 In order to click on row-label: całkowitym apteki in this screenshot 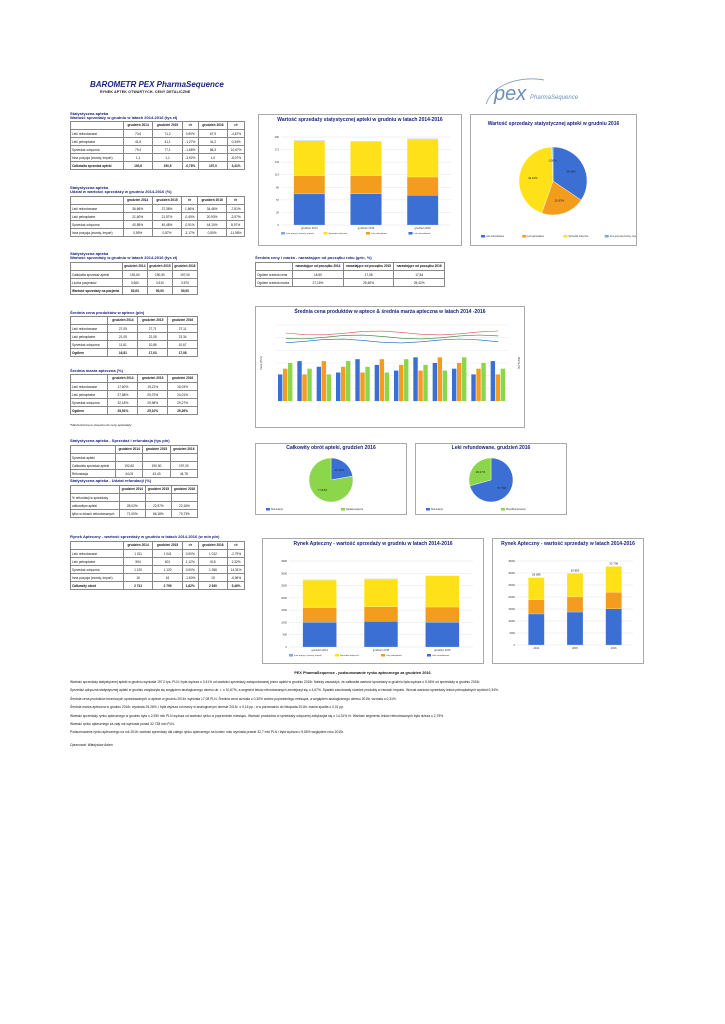, I will do `click(95, 505)`.